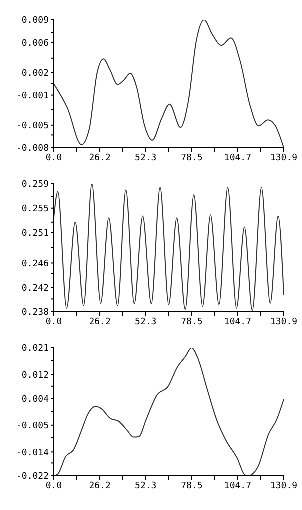  I want to click on y-tick-label: 0.006, so click(35, 43).